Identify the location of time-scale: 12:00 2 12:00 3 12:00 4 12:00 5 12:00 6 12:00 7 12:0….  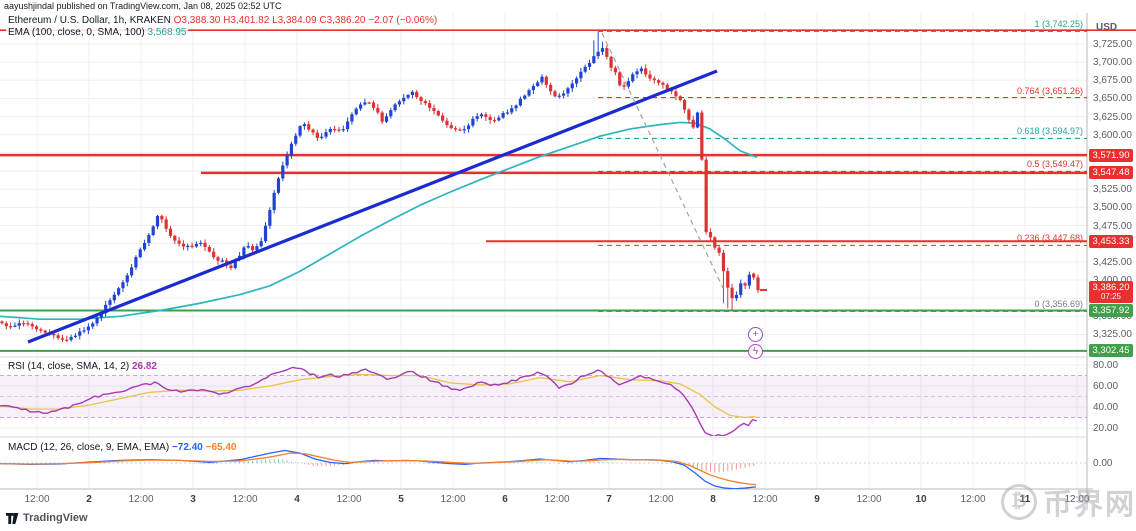
(546, 499).